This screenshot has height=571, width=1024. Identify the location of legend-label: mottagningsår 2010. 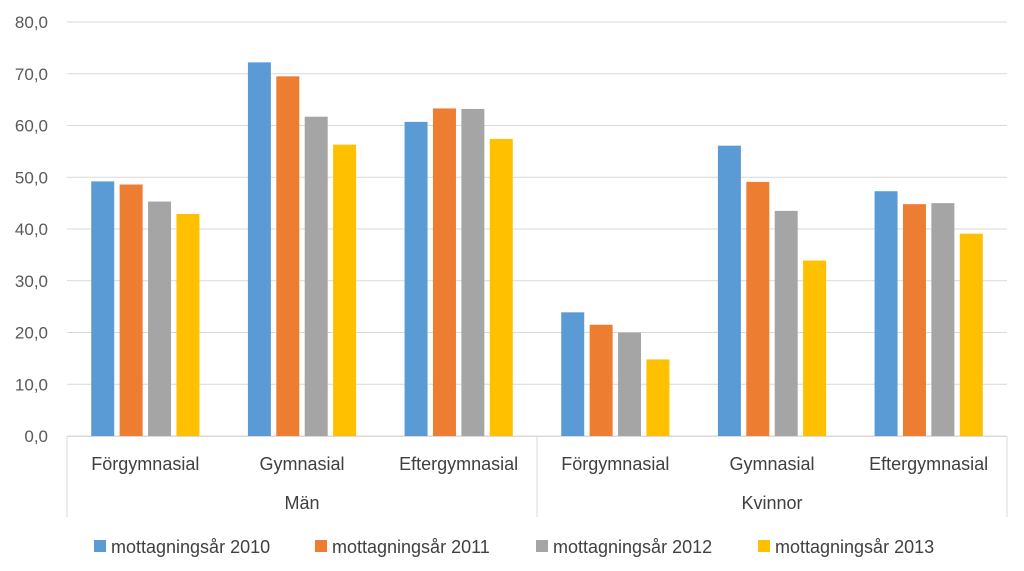
(190, 547).